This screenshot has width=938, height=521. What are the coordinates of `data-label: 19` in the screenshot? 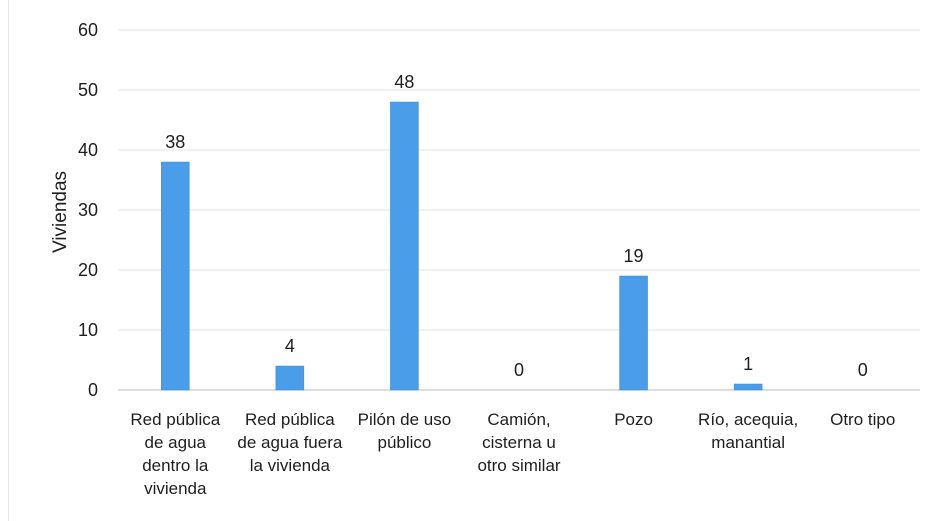 It's located at (634, 256).